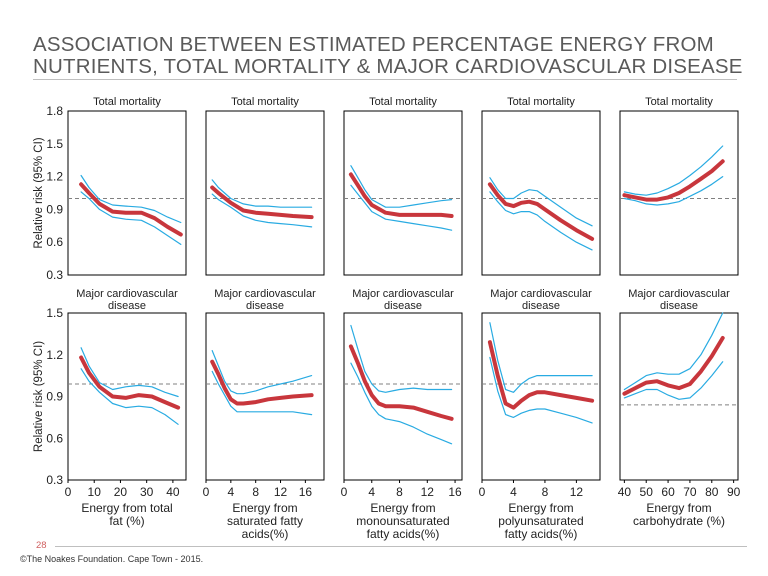 The width and height of the screenshot is (768, 576). What do you see at coordinates (147, 492) in the screenshot?
I see `x-tick-label: 30` at bounding box center [147, 492].